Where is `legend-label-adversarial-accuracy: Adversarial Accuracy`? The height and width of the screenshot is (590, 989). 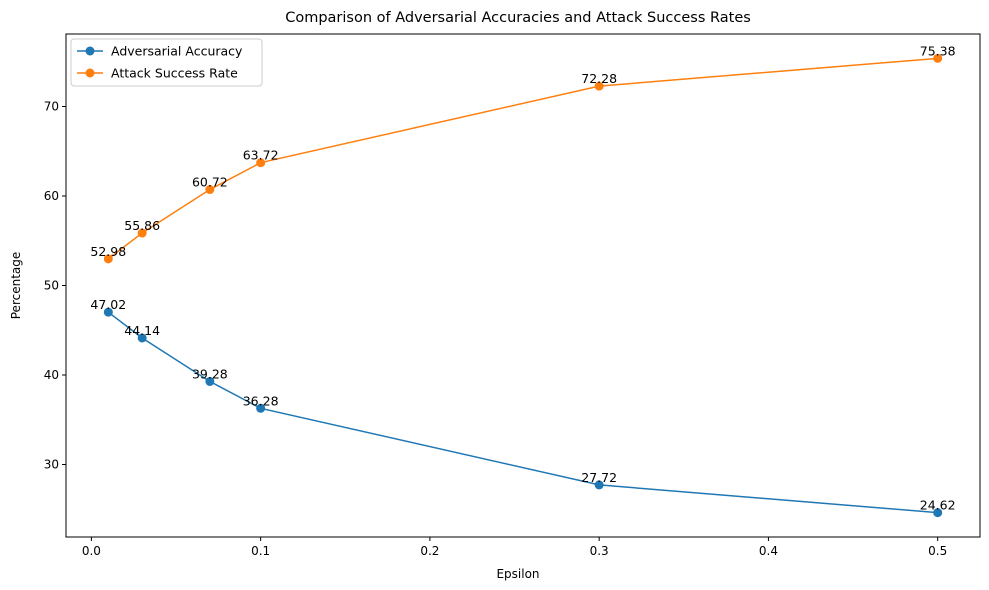 legend-label-adversarial-accuracy: Adversarial Accuracy is located at coordinates (177, 51).